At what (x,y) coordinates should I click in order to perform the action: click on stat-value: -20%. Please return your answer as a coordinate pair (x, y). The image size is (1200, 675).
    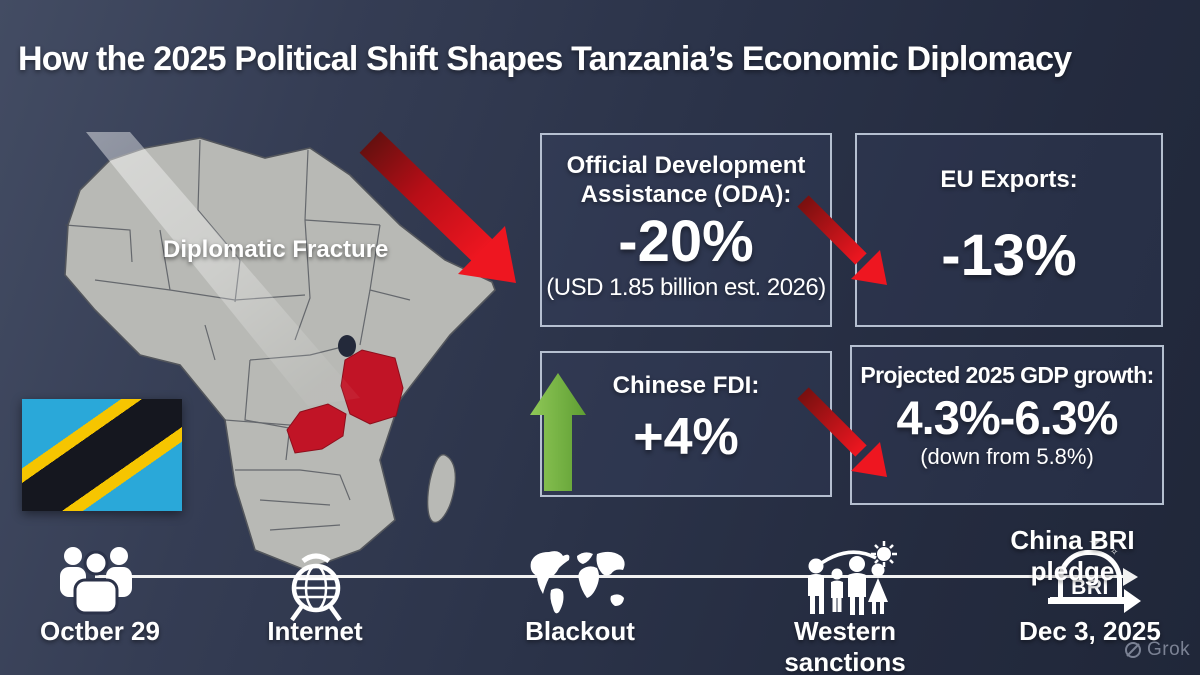
    Looking at the image, I should click on (686, 241).